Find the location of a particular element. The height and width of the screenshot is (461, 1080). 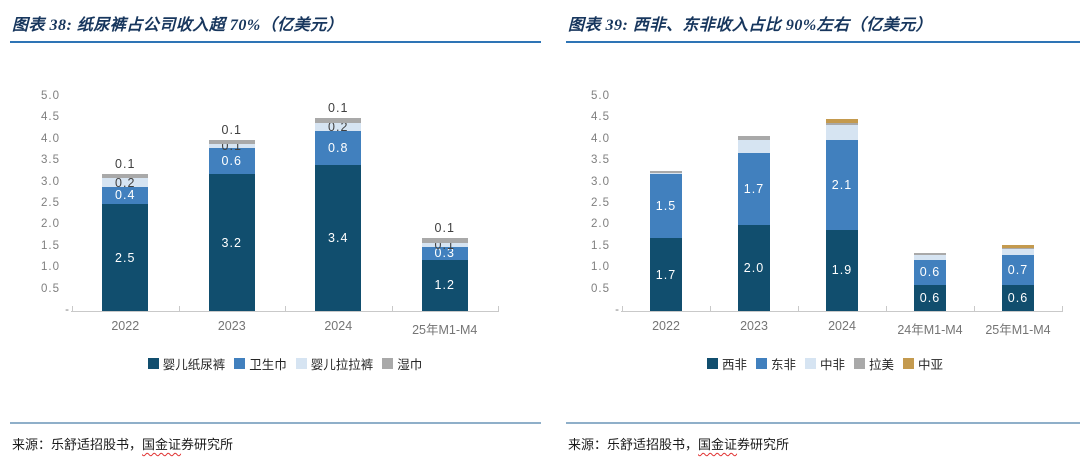

y-axis-tick-label: - is located at coordinates (617, 310).